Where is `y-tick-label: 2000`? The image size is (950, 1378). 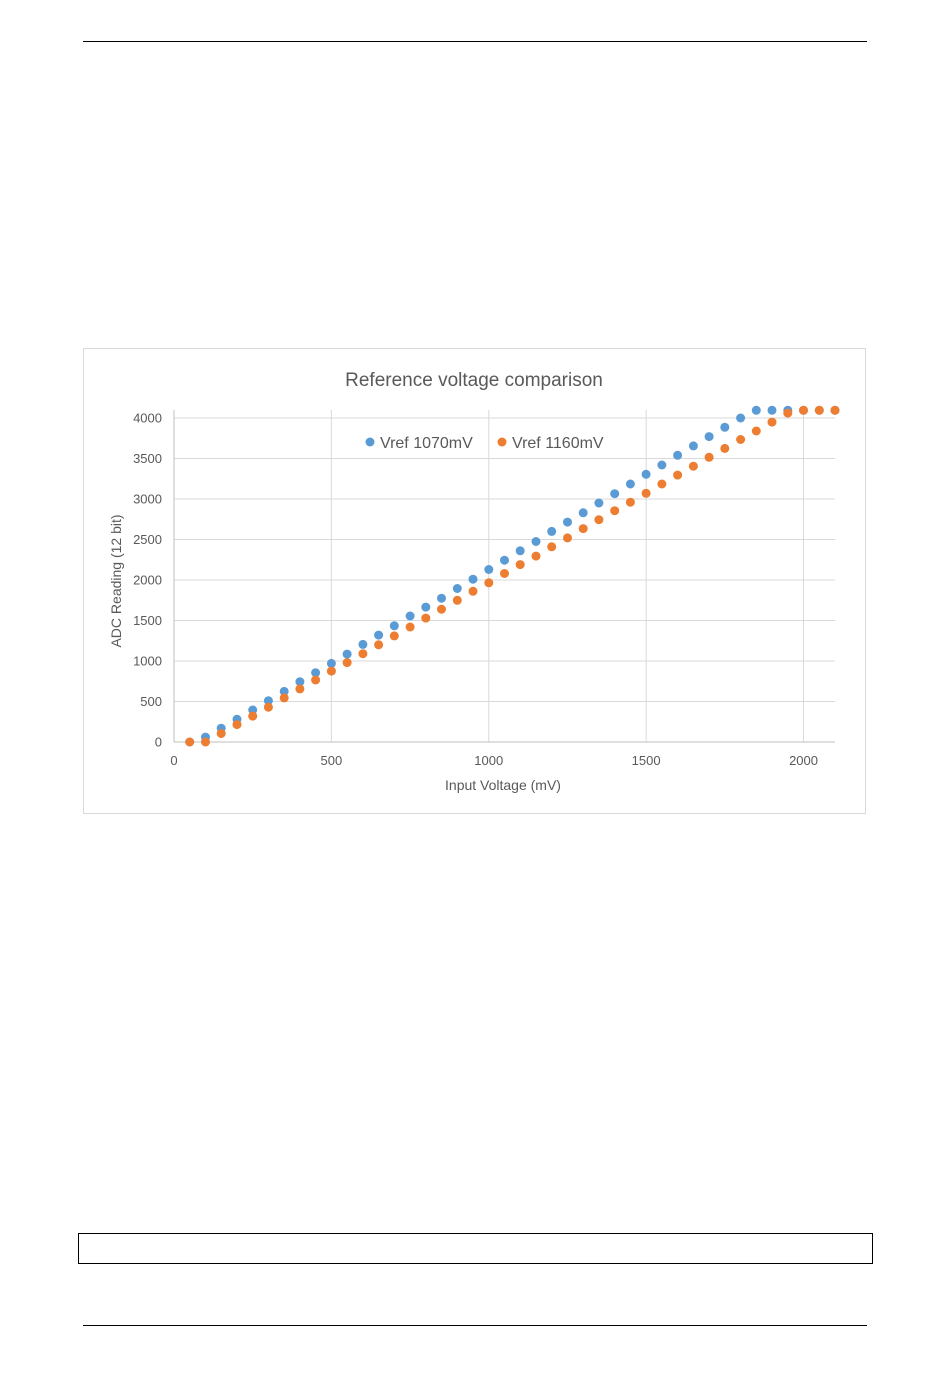 y-tick-label: 2000 is located at coordinates (147, 580).